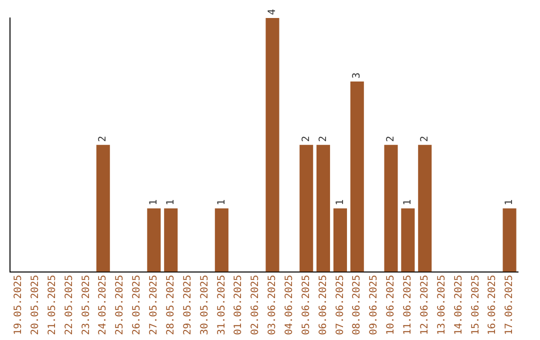 Image resolution: width=540 pixels, height=340 pixels. I want to click on x-tick-label: 24.05.2025, so click(103, 305).